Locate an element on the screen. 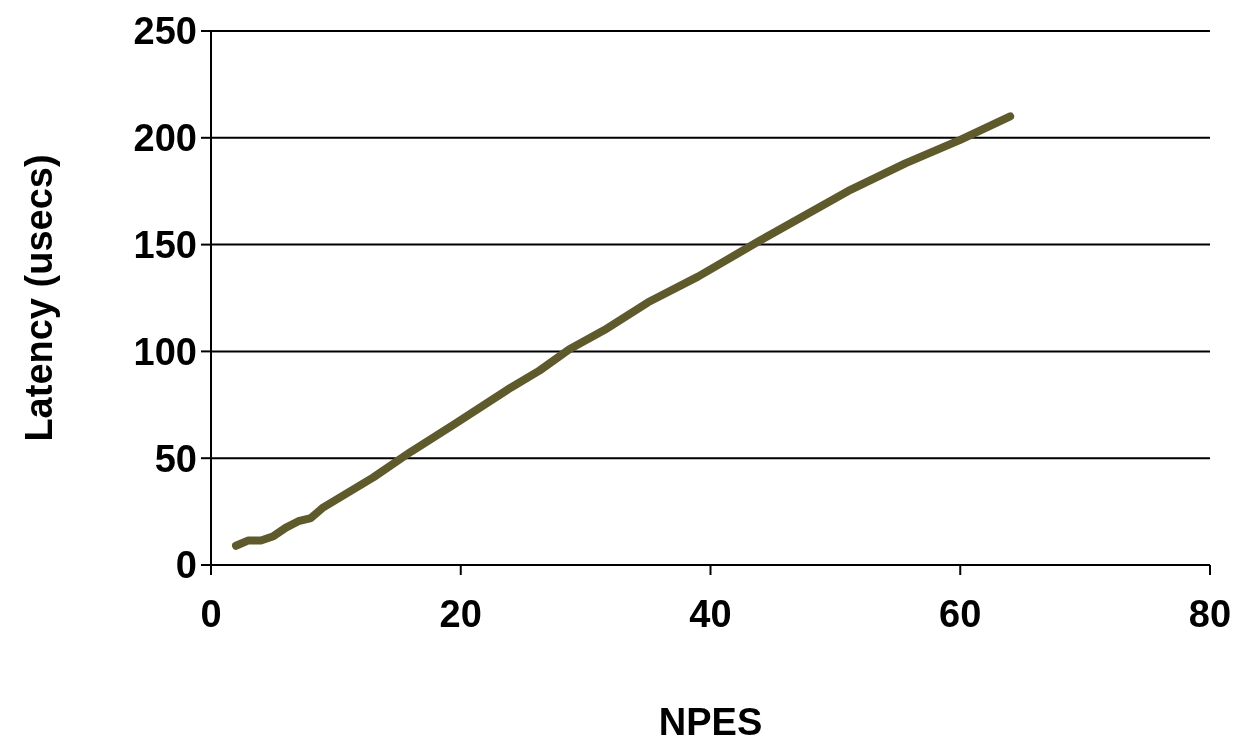 The height and width of the screenshot is (747, 1239). x-tick-label: 60 is located at coordinates (960, 614).